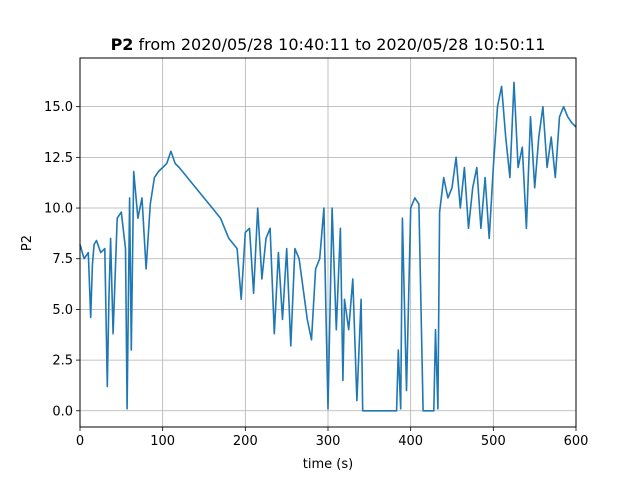  Describe the element at coordinates (62, 411) in the screenshot. I see `y-tick-label: 0.0` at that location.